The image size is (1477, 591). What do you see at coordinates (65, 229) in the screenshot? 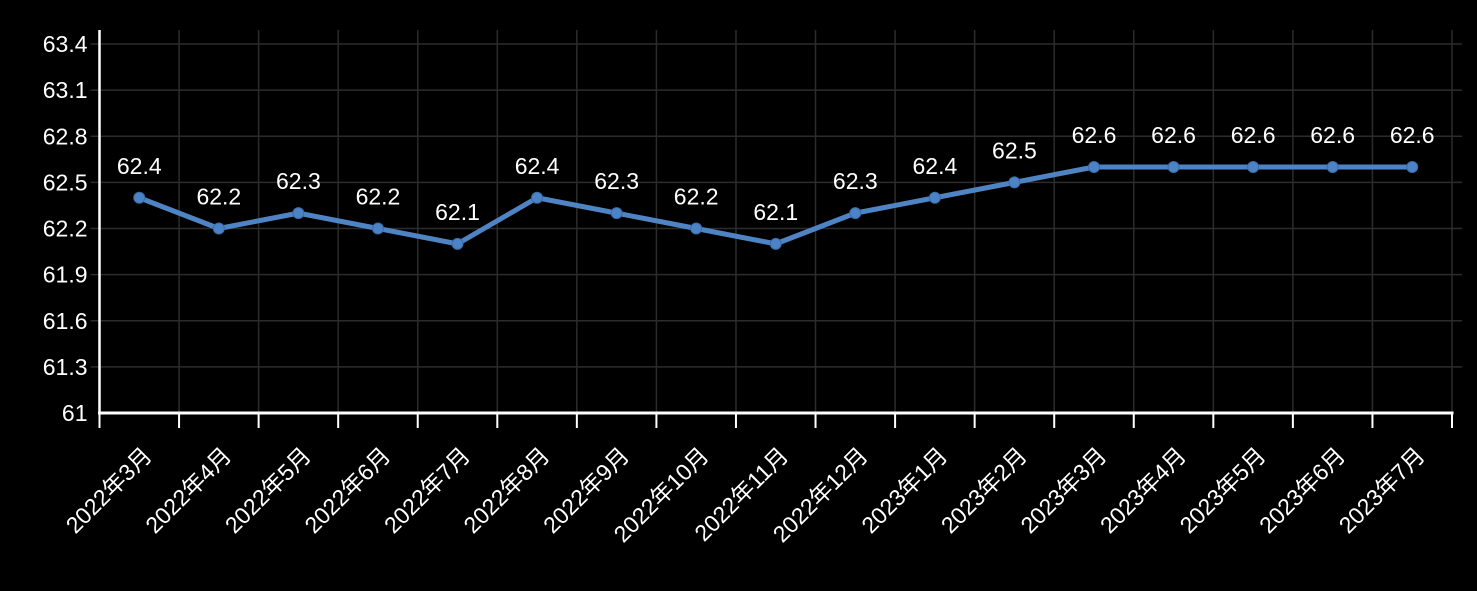
I see `y-tick-label: 62.2` at bounding box center [65, 229].